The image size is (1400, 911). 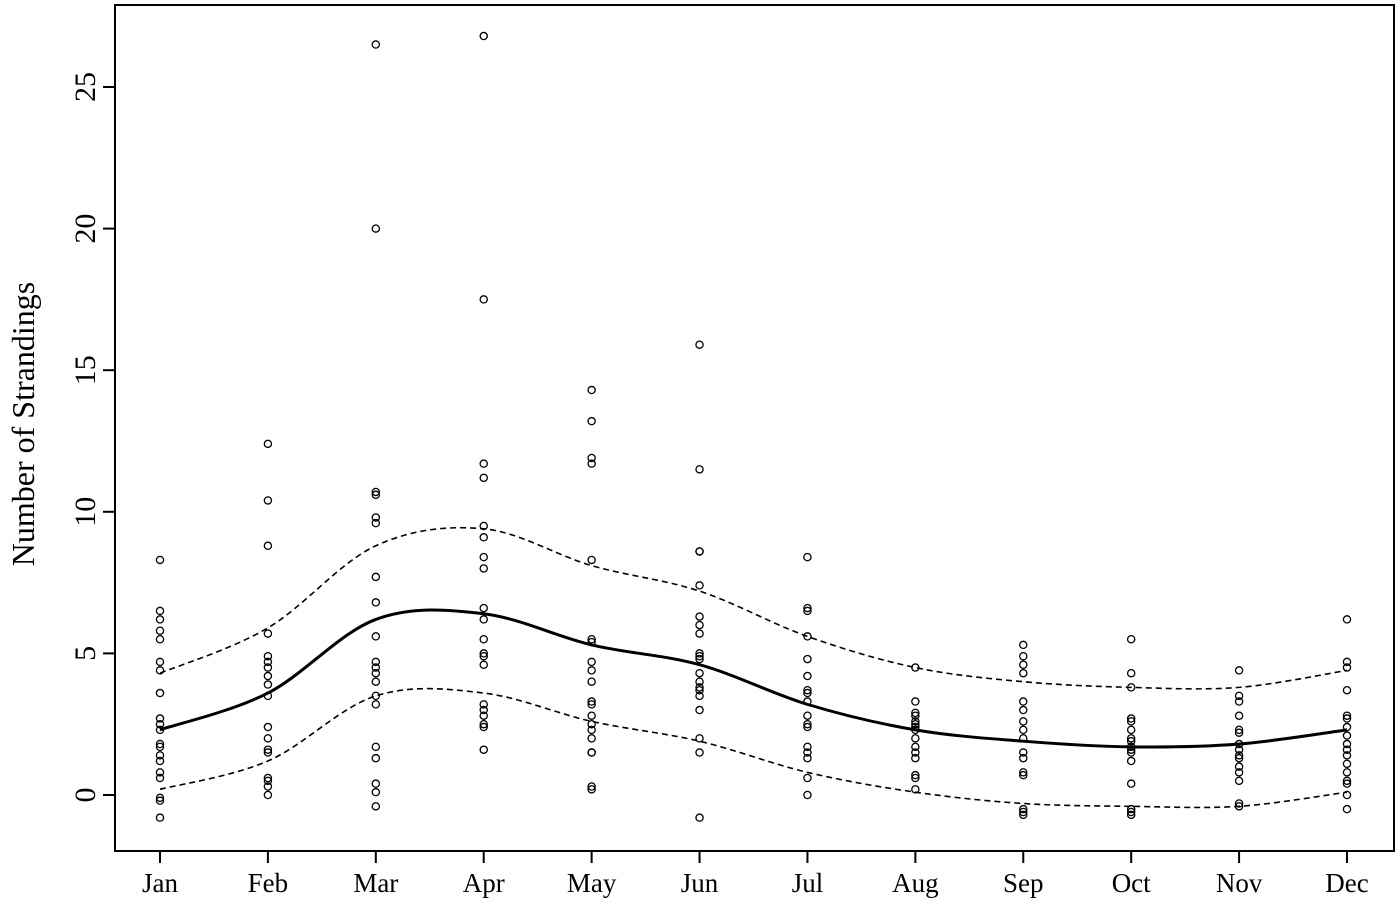 I want to click on y-axis-title: Number of Strandings, so click(x=23, y=424).